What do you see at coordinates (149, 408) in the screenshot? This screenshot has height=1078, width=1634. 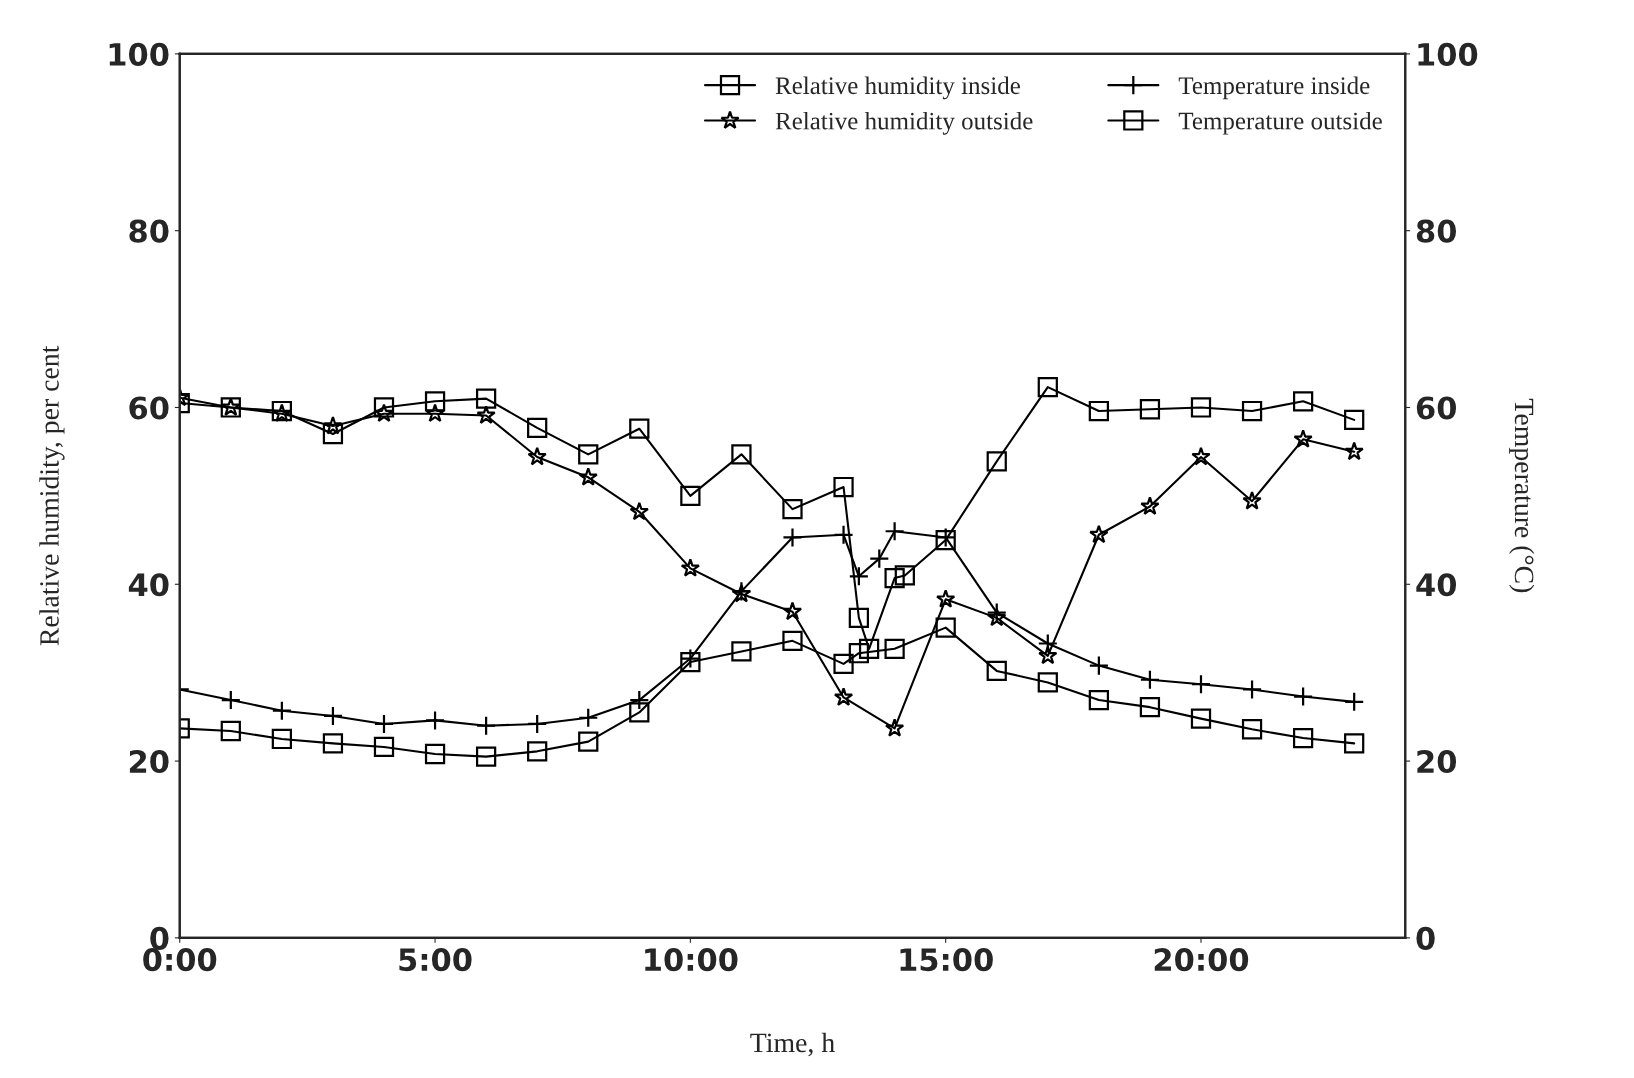 I see `y-tick-label: 60` at bounding box center [149, 408].